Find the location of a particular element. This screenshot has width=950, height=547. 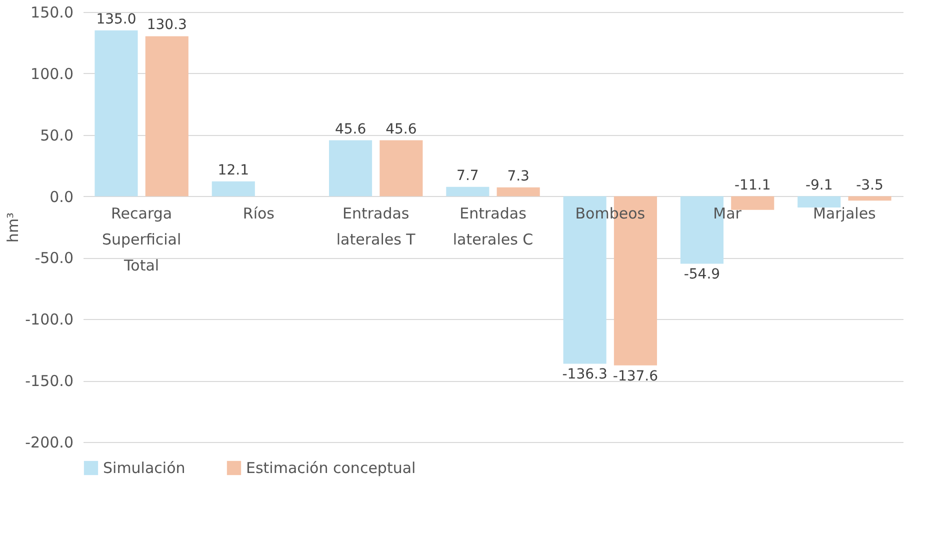

data-label: -54.9 is located at coordinates (702, 274).